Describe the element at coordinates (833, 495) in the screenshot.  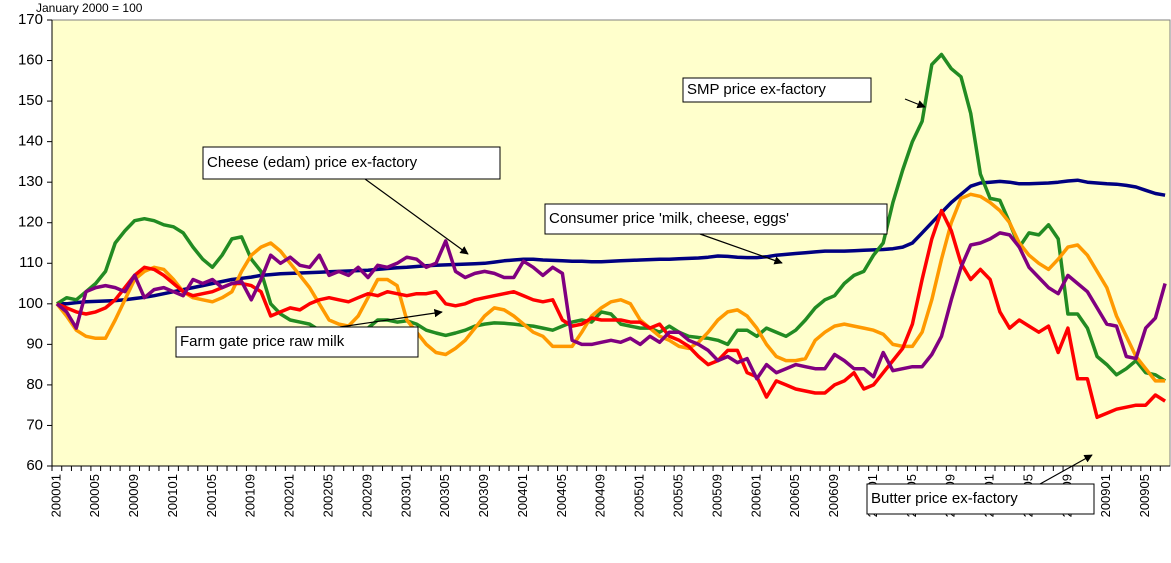
I see `x-tick-label: 200609` at that location.